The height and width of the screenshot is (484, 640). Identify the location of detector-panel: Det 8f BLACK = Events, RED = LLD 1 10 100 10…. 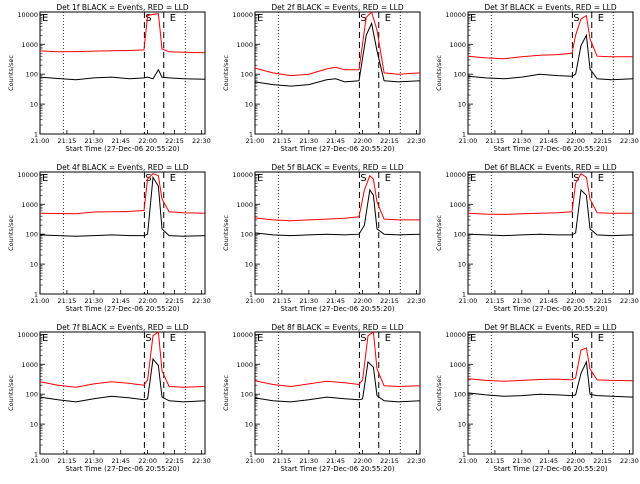
(324, 398).